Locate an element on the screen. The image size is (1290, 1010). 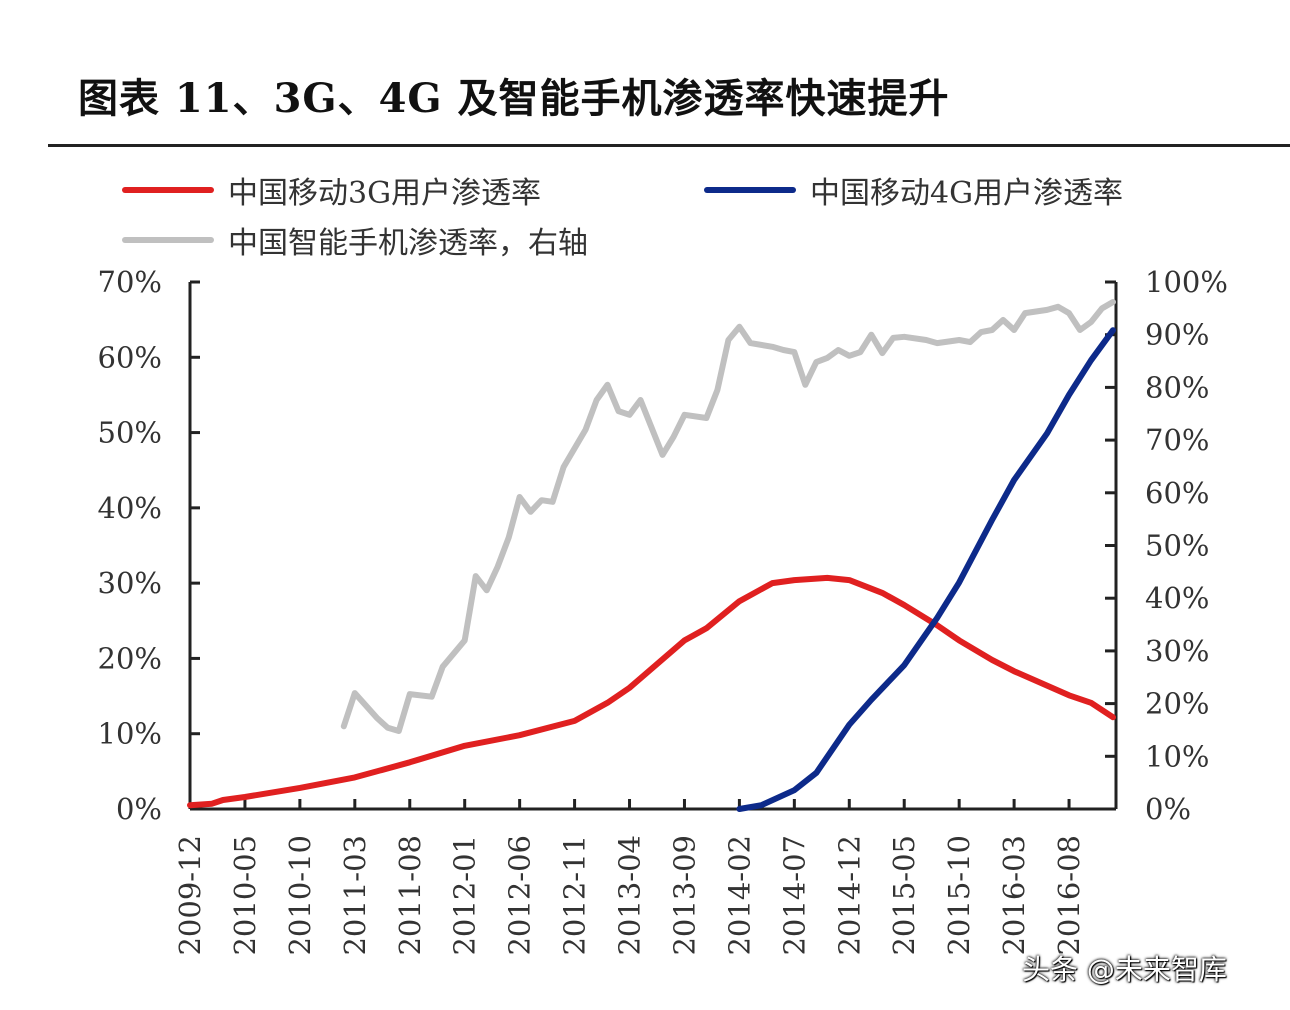
right-y-tick-label: 10% is located at coordinates (1177, 756).